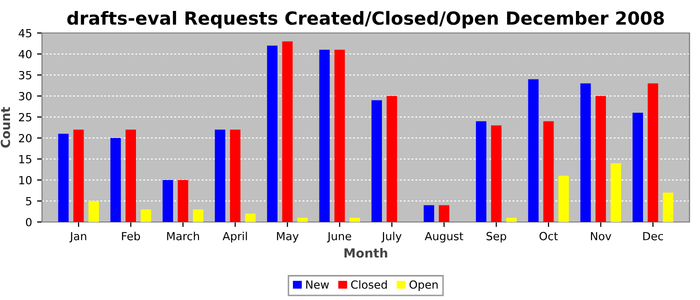 The width and height of the screenshot is (700, 300). Describe the element at coordinates (601, 236) in the screenshot. I see `x-tick-label: Nov` at that location.